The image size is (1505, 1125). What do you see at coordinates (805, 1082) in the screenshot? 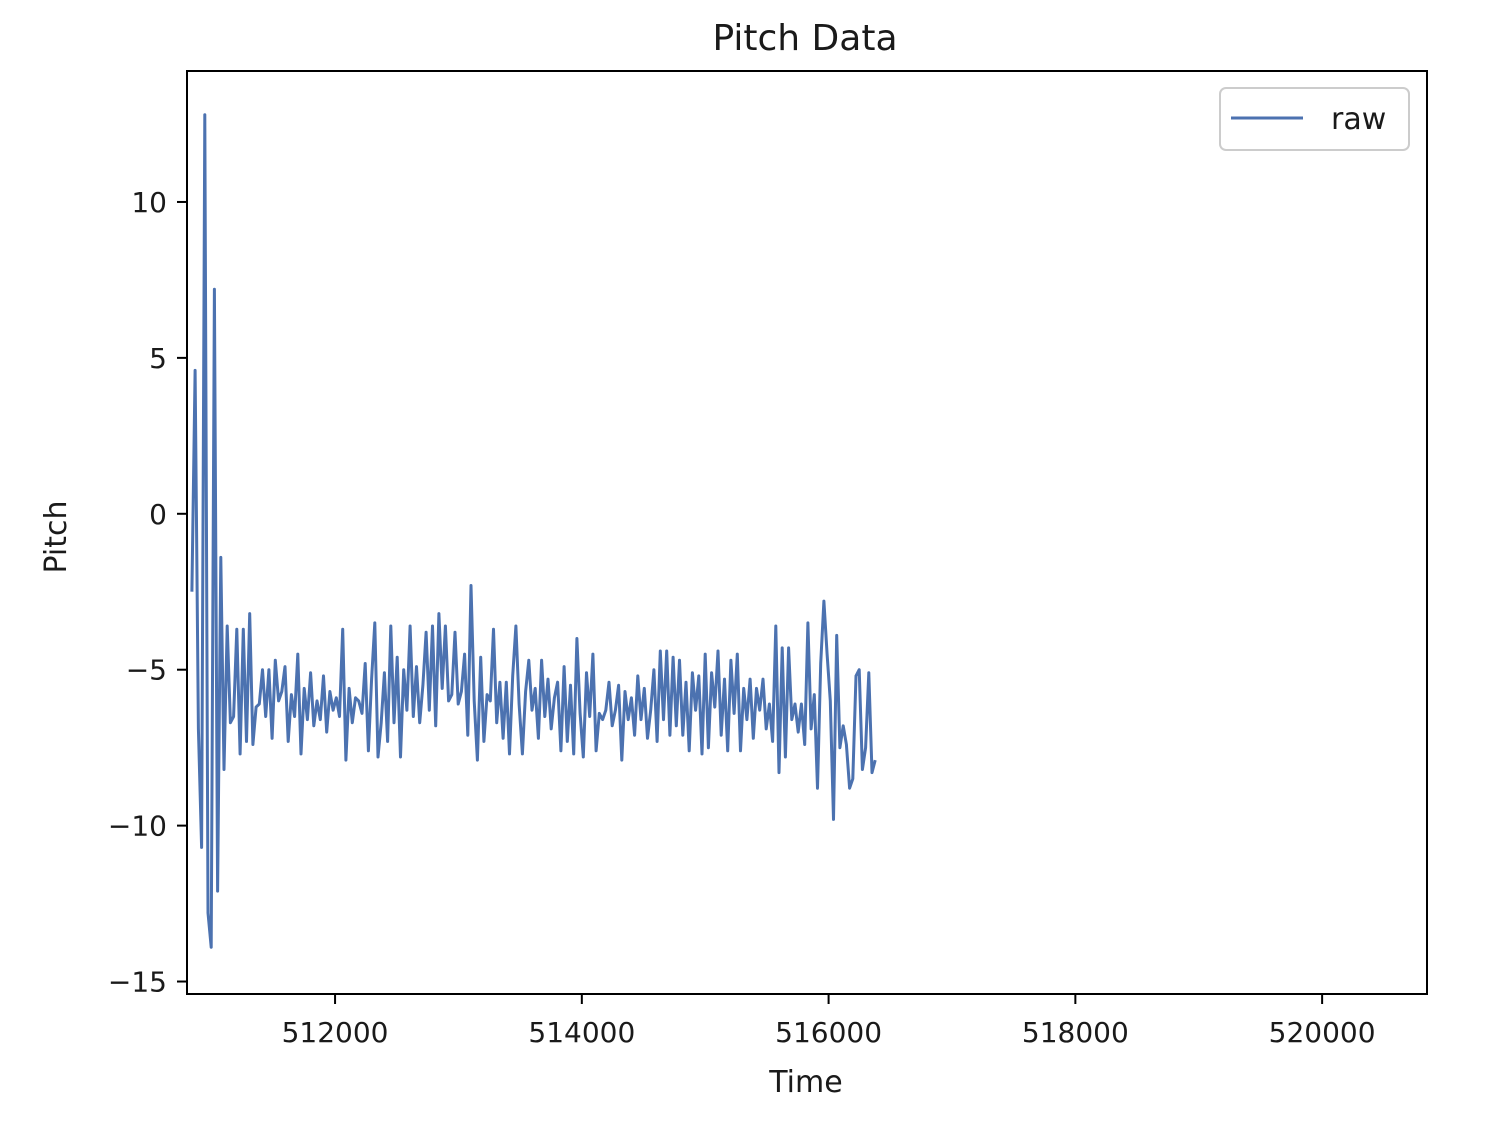
I see `x-axis-label: Time` at bounding box center [805, 1082].